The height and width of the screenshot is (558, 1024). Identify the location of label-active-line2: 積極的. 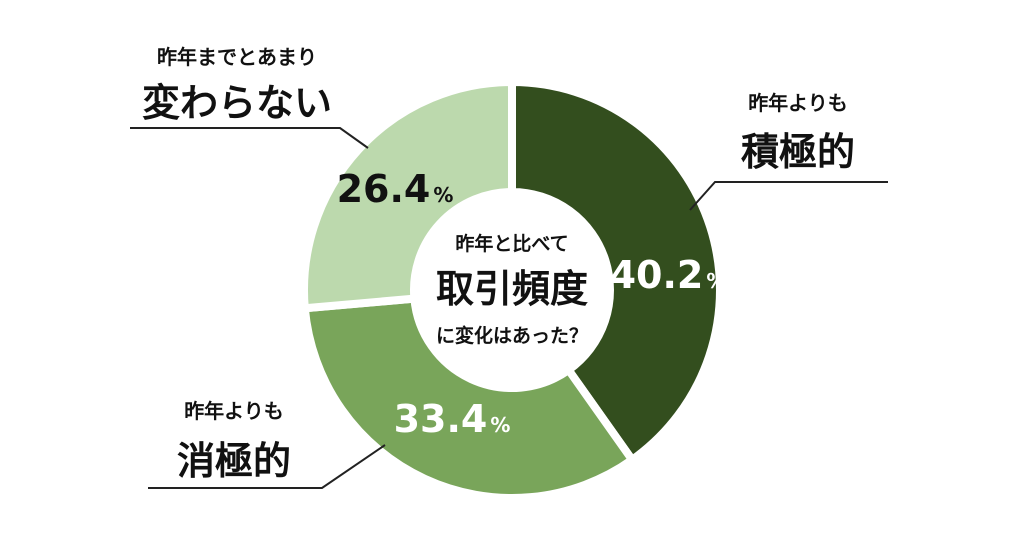
(798, 152).